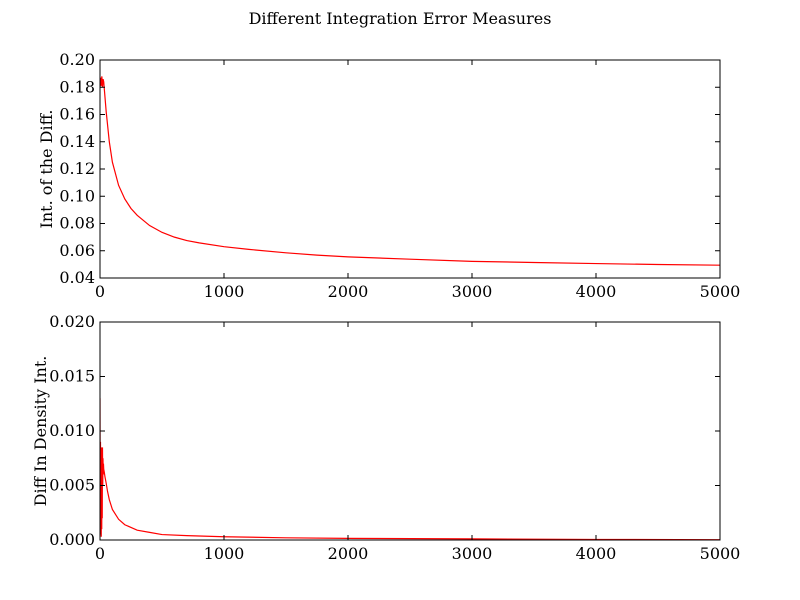  What do you see at coordinates (72, 376) in the screenshot?
I see `bottom-ytick-label-3: 0.015` at bounding box center [72, 376].